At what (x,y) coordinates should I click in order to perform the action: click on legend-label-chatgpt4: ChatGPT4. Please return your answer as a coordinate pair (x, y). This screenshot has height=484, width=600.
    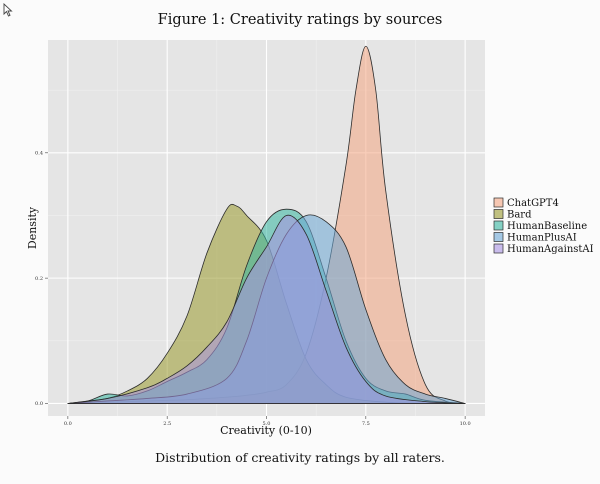
    Looking at the image, I should click on (533, 203).